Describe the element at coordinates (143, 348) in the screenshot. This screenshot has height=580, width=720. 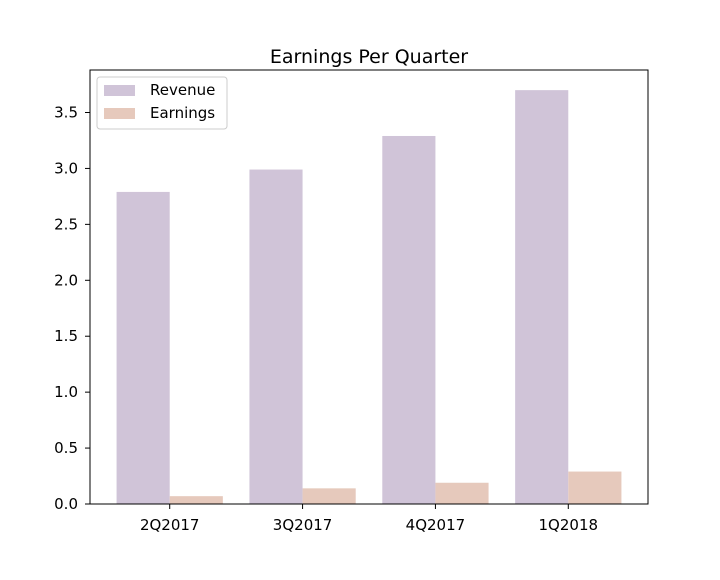
I see `bar-revenue-2q2017` at that location.